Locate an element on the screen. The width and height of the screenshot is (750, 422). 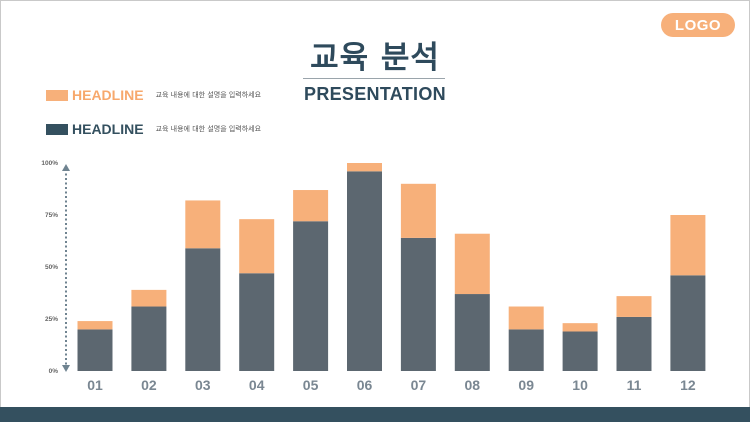
x-tick-label: 09 is located at coordinates (526, 385).